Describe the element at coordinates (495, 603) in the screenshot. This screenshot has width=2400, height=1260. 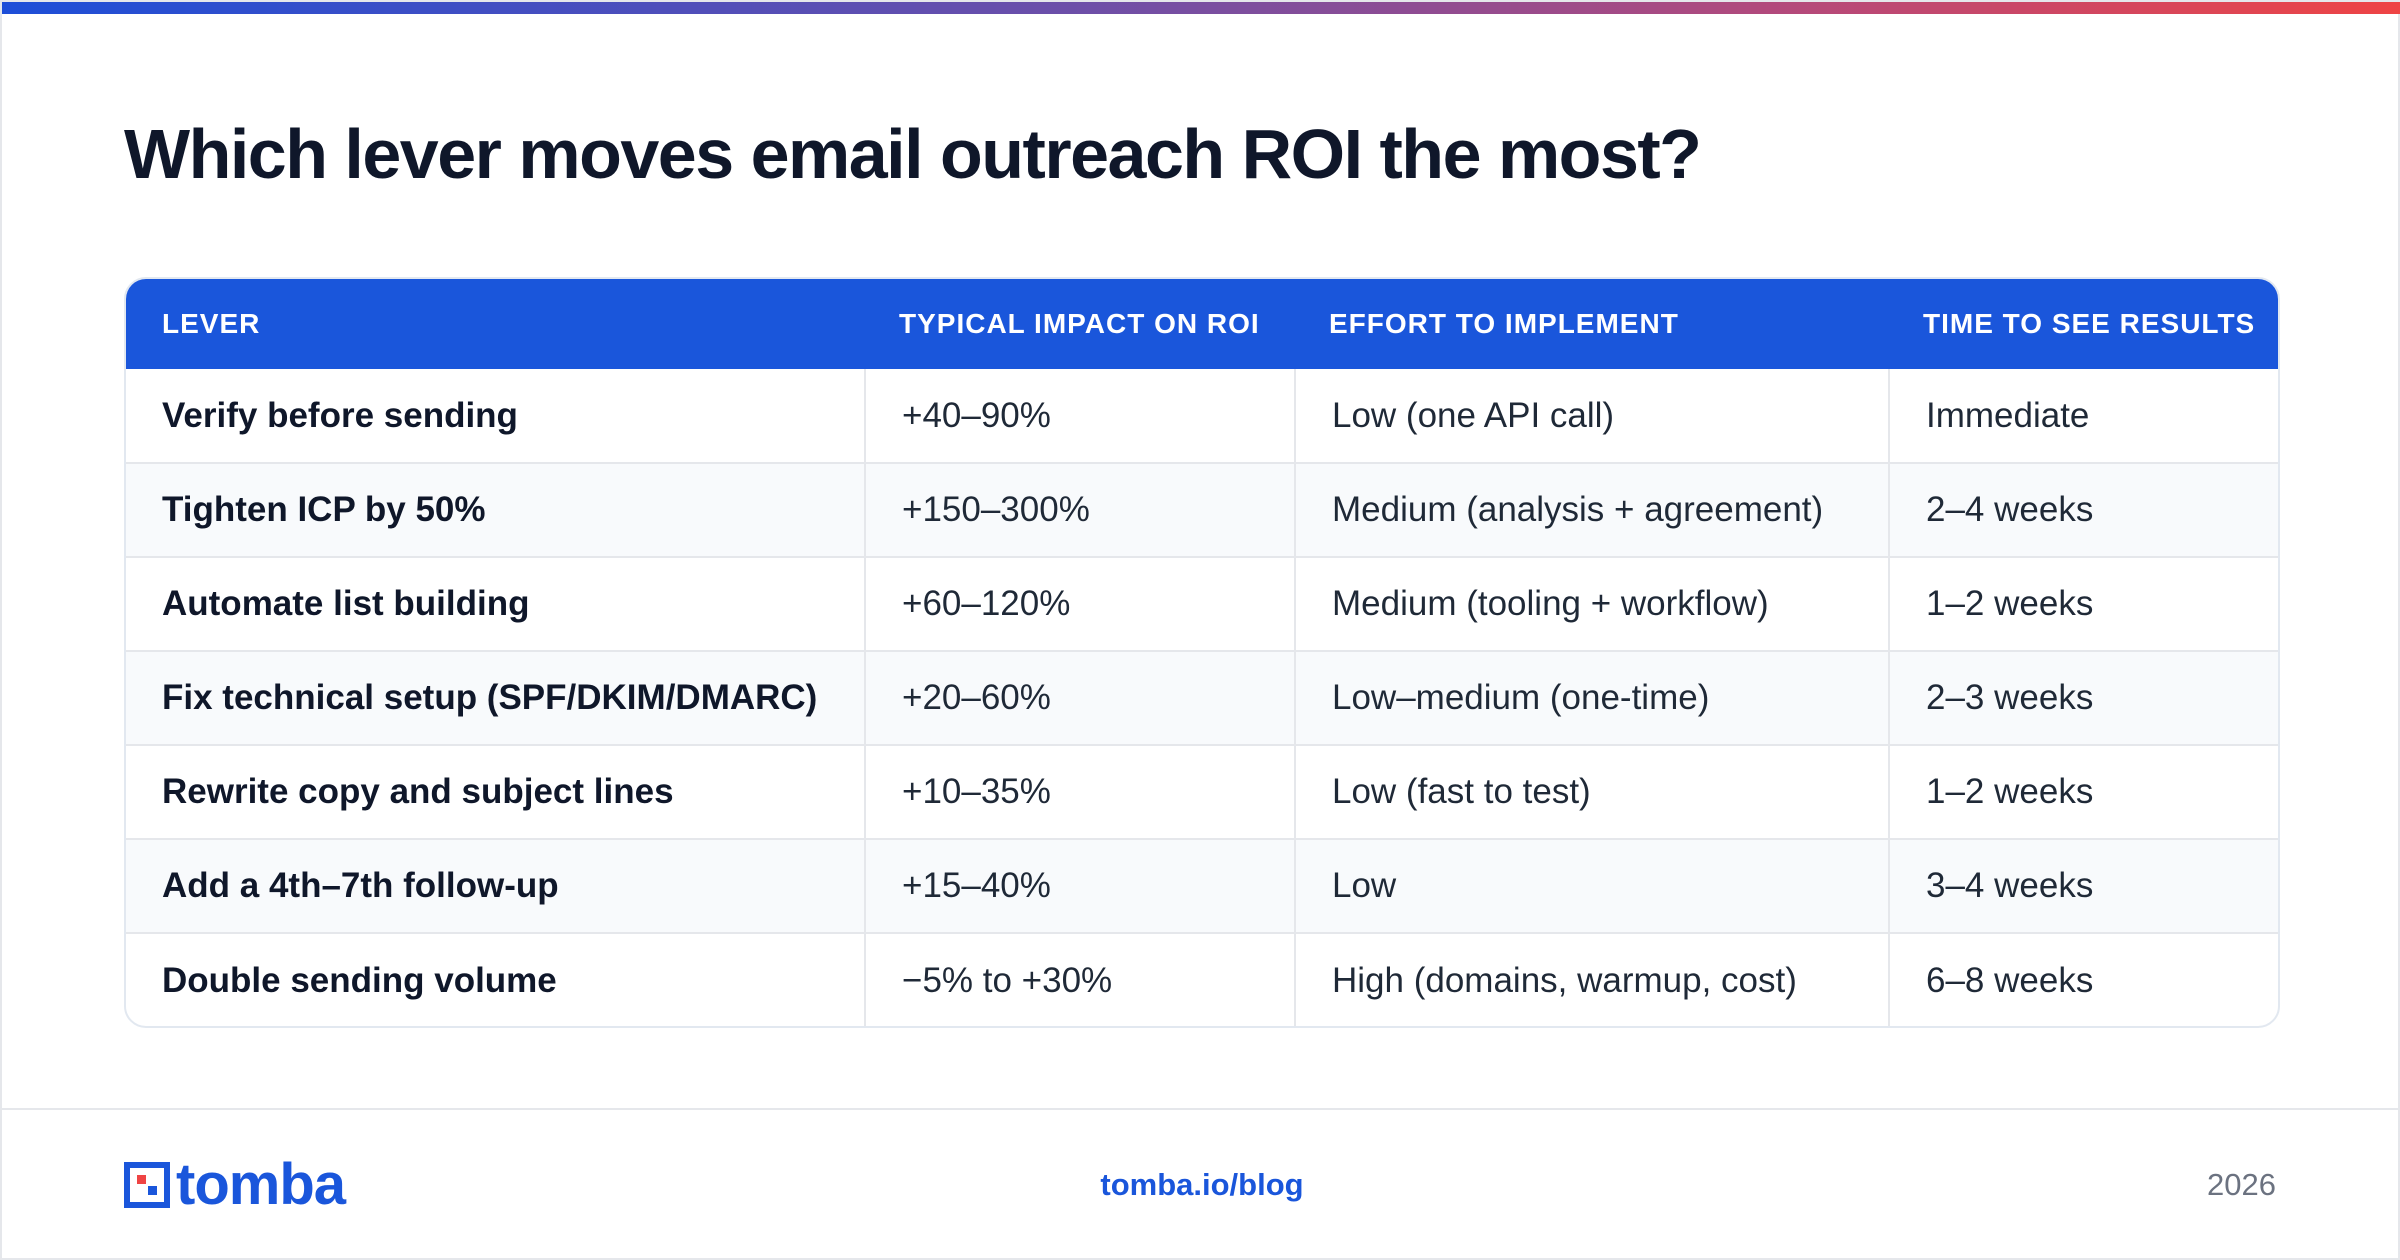
I see `lever-cell: Automate list building` at that location.